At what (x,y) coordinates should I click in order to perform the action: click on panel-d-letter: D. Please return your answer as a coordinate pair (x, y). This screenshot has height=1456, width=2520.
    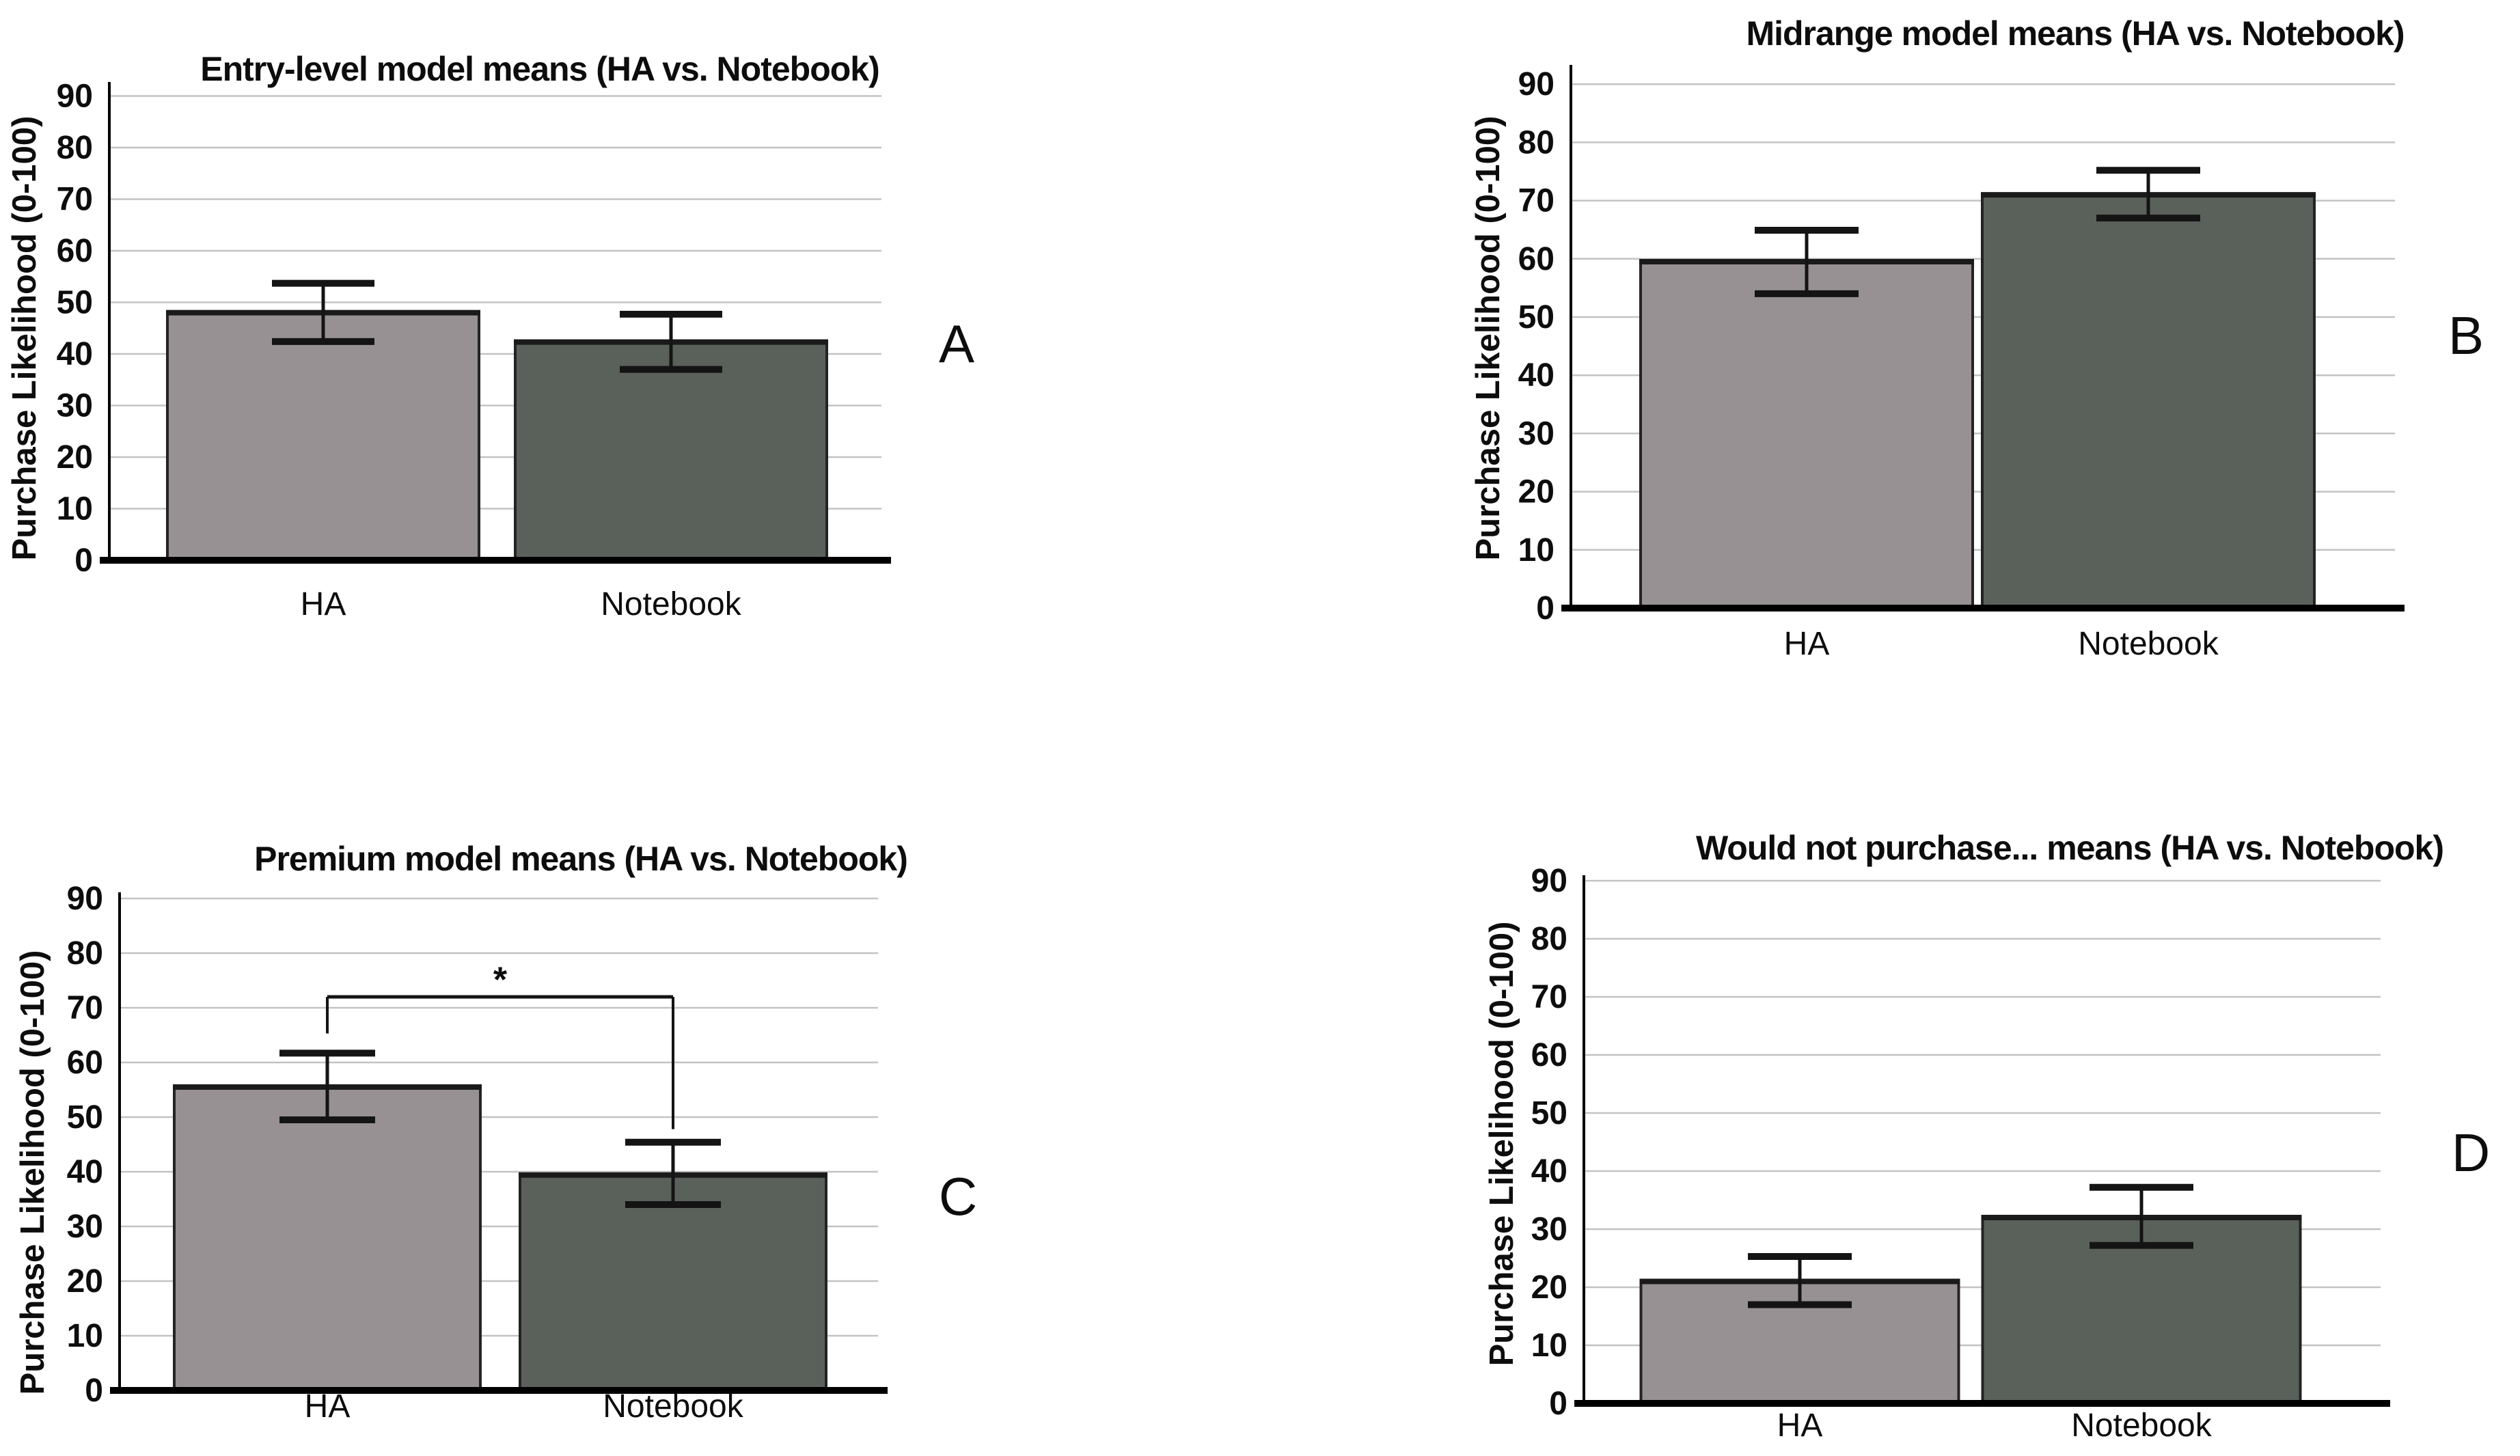
    Looking at the image, I should click on (2471, 1153).